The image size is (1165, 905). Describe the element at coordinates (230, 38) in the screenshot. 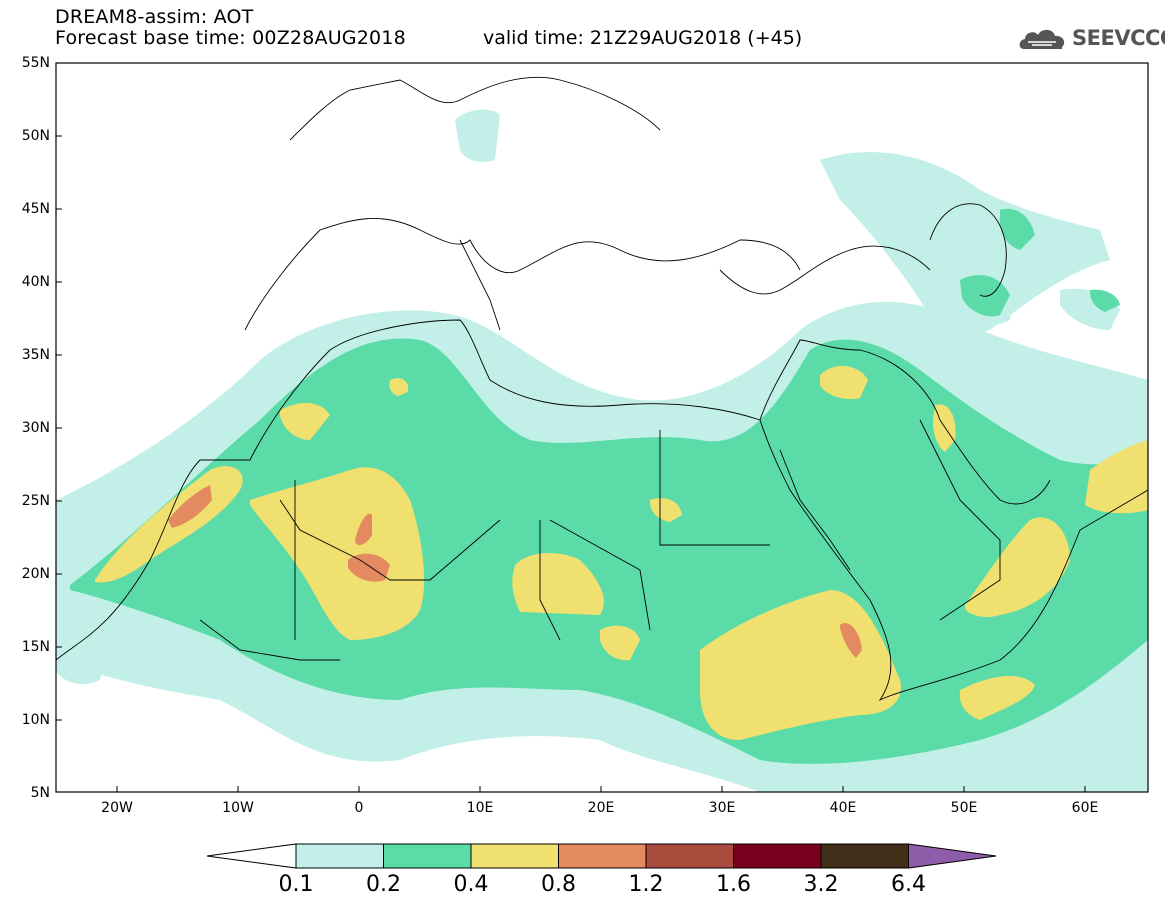

I see `base-time: Forecast base time: 00Z28AUG2018` at that location.